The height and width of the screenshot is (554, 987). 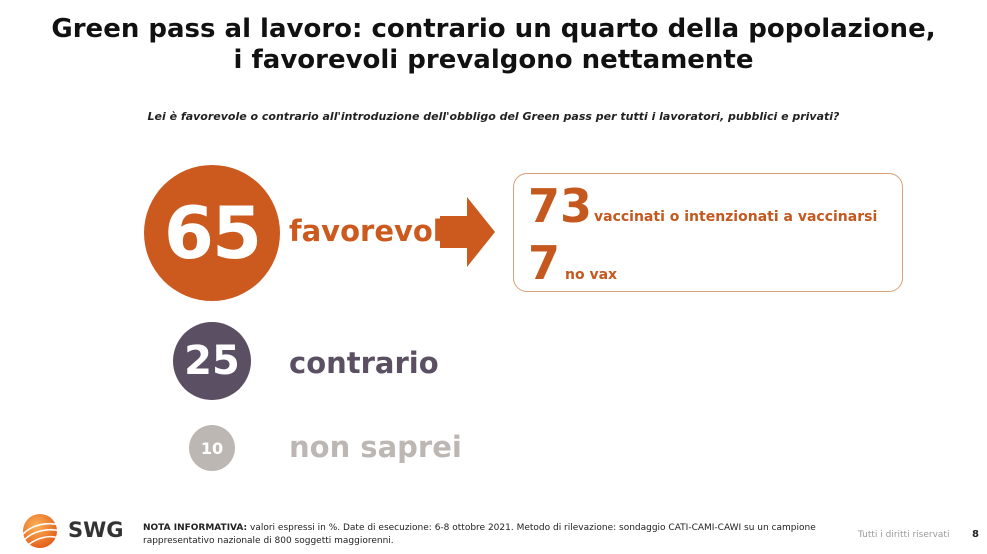 I want to click on breakdown-box, so click(x=708, y=232).